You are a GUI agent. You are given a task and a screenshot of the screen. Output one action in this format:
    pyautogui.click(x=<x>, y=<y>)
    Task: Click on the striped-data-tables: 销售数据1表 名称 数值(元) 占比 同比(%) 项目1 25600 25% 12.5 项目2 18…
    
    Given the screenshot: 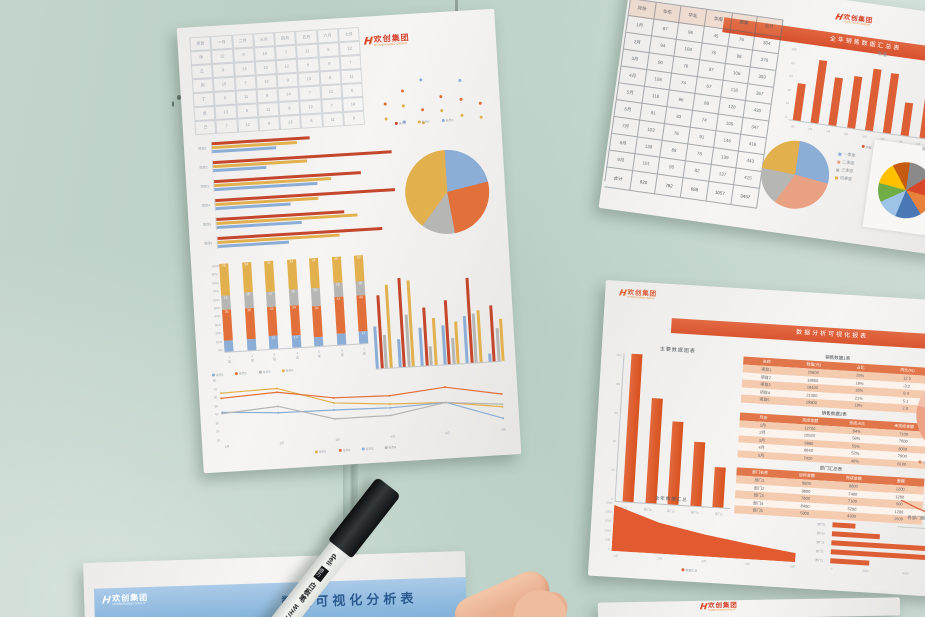 What is the action you would take?
    pyautogui.click(x=829, y=436)
    